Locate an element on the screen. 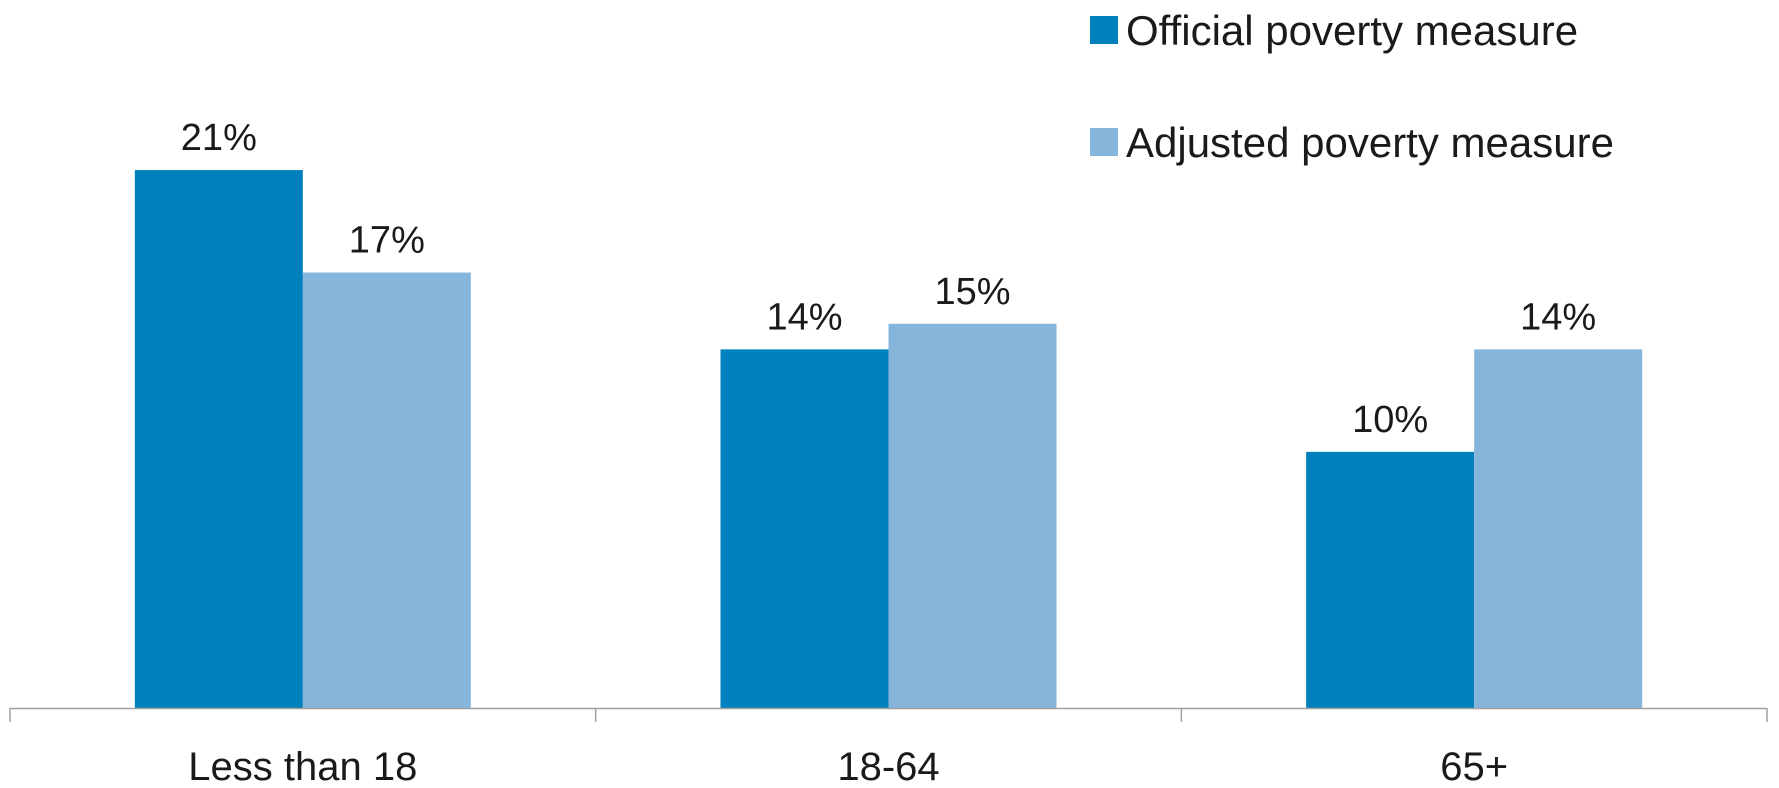 The height and width of the screenshot is (788, 1779). legend-label-official: Official poverty measure is located at coordinates (1352, 30).